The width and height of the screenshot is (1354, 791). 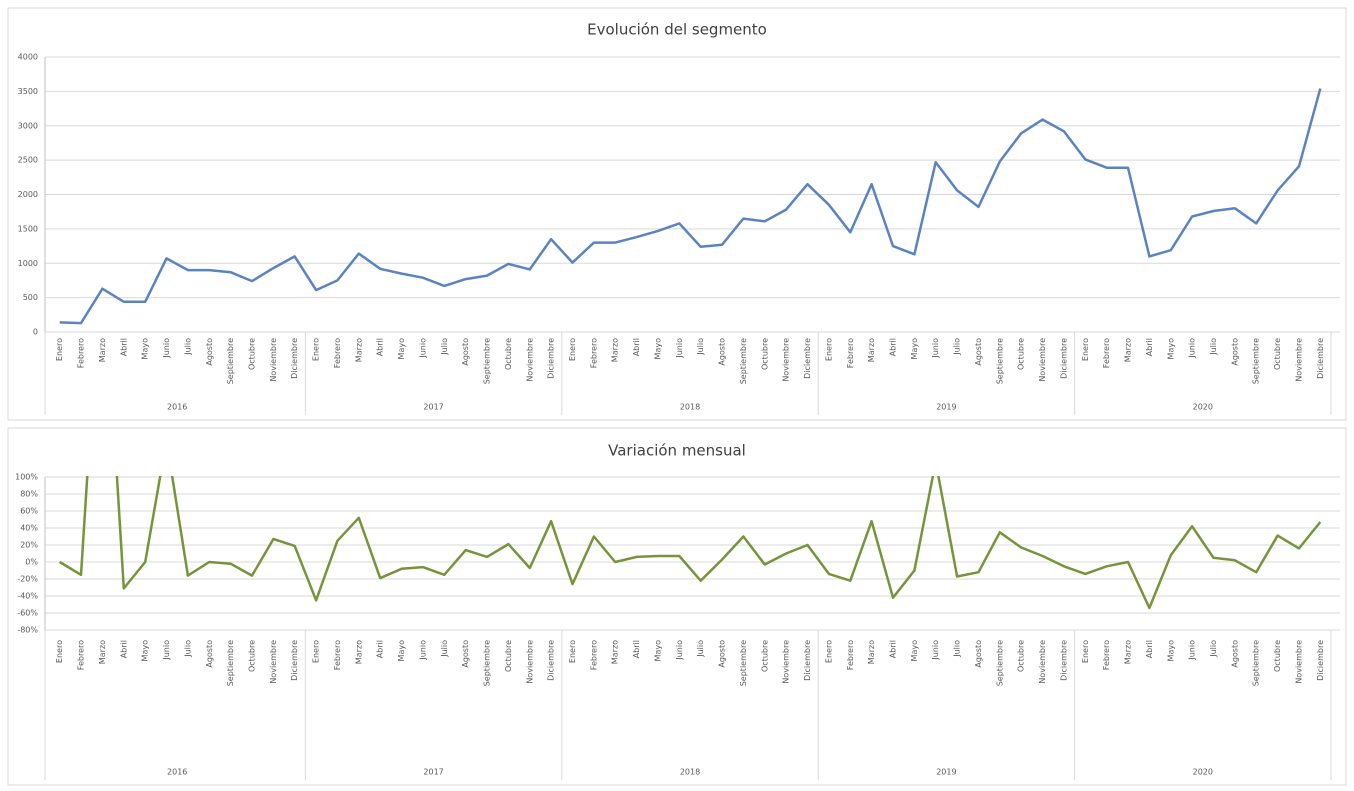 What do you see at coordinates (26, 477) in the screenshot?
I see `y-tick-label: 100%` at bounding box center [26, 477].